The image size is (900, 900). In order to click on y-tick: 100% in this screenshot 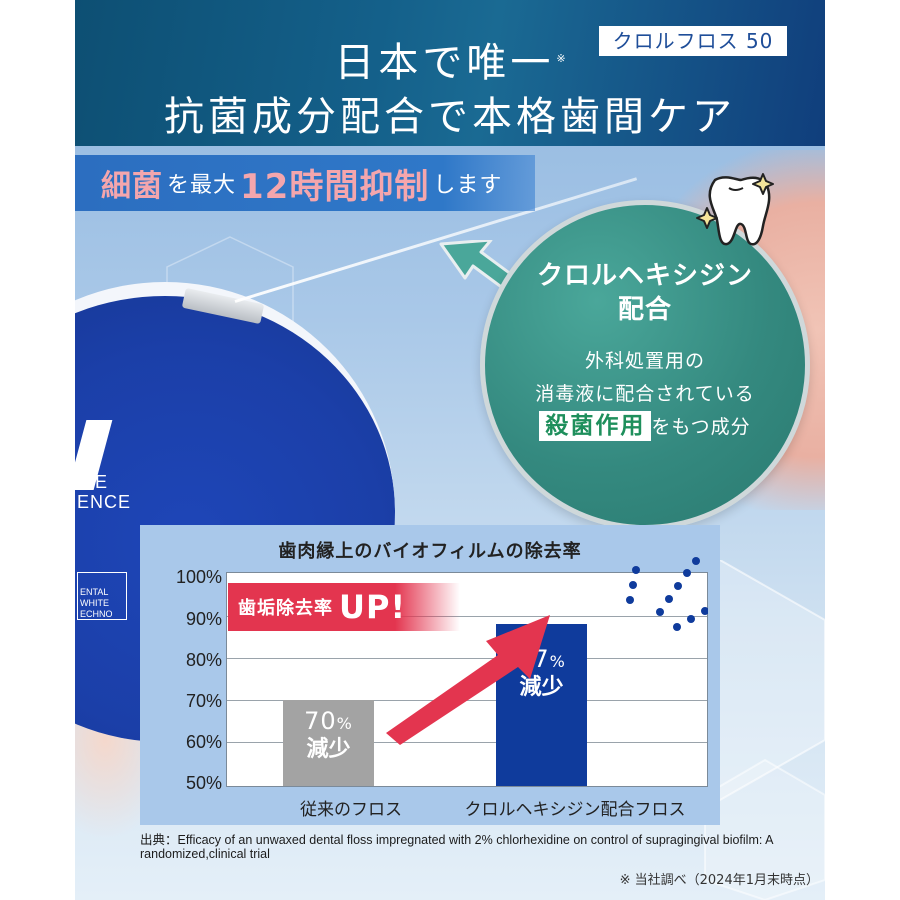, I will do `click(198, 577)`.